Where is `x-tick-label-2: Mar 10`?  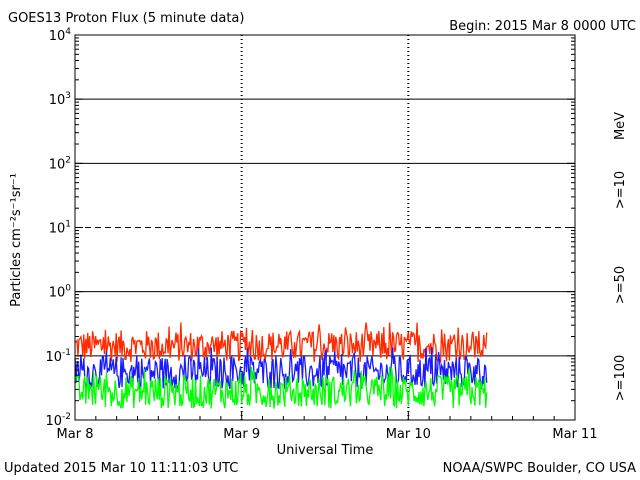 x-tick-label-2: Mar 10 is located at coordinates (408, 434).